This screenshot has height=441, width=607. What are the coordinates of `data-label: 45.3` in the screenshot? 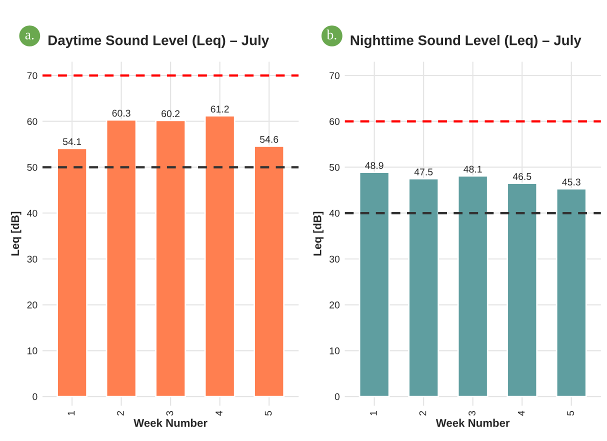 It's located at (571, 182).